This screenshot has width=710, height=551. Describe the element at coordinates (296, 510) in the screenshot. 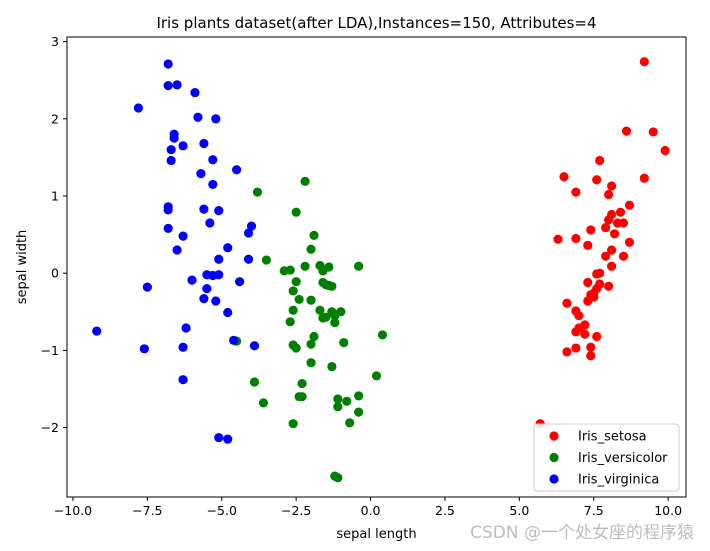

I see `x-tick-label: −2.5` at that location.